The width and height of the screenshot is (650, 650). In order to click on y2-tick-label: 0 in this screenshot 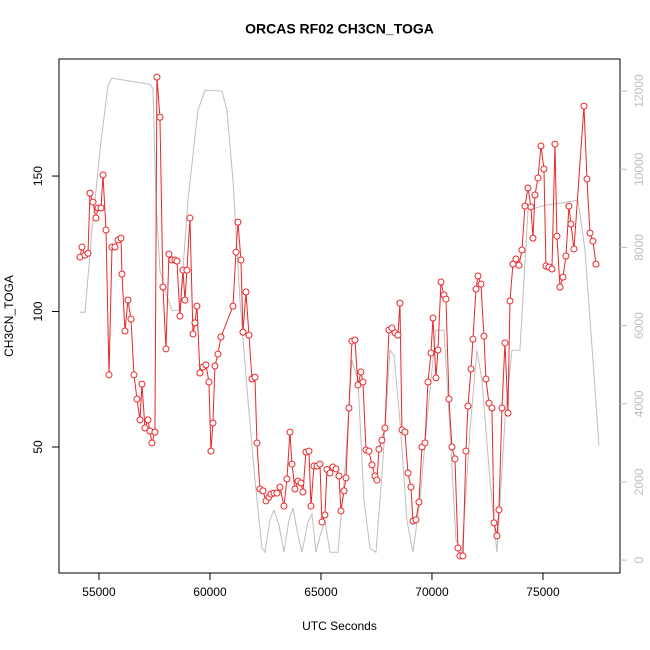, I will do `click(639, 559)`.